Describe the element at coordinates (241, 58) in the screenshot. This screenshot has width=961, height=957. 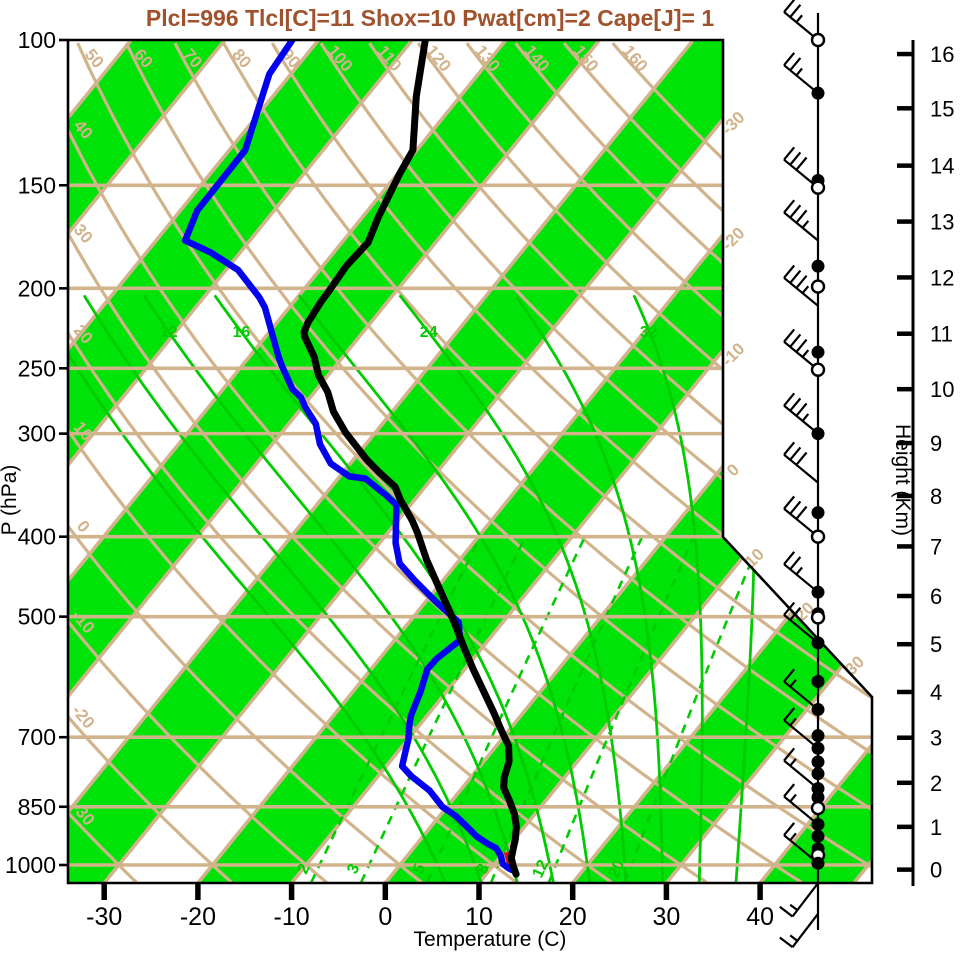
I see `dry-adiabat-top-label: 80` at that location.